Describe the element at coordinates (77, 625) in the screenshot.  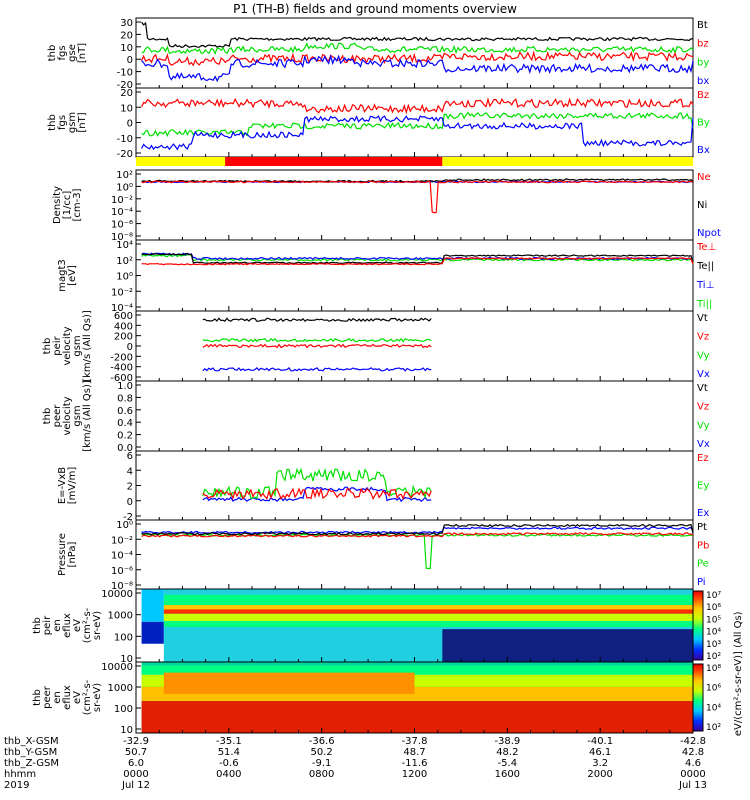
I see `y-axis-label: eV` at that location.